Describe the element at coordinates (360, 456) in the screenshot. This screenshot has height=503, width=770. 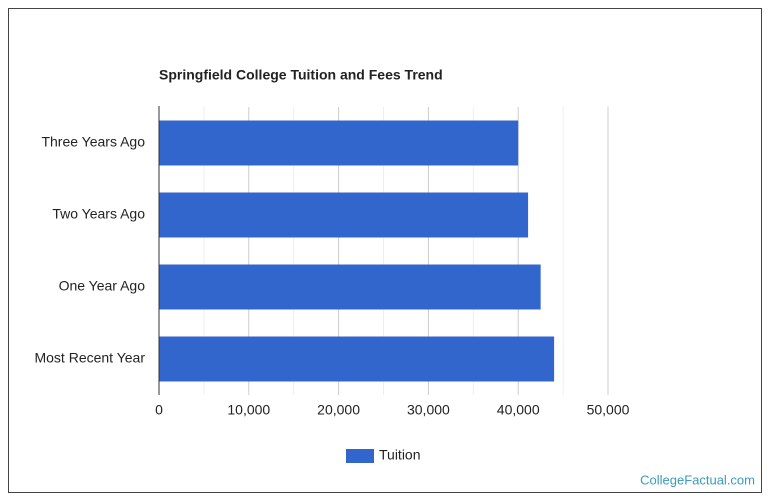
I see `legend-swatch` at that location.